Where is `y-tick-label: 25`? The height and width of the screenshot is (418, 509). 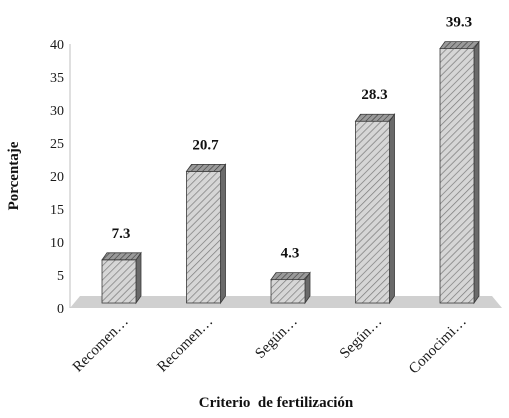
y-tick-label: 25 is located at coordinates (57, 144).